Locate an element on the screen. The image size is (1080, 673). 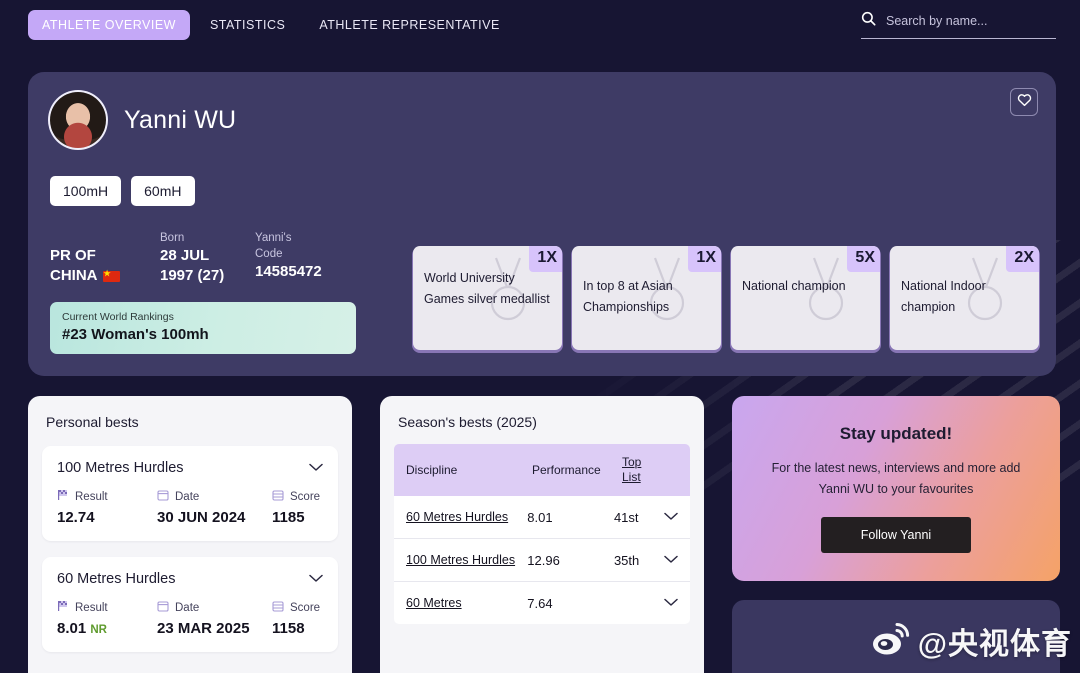
stat-date: Date 23 MAR 2025 is located at coordinates (214, 618).